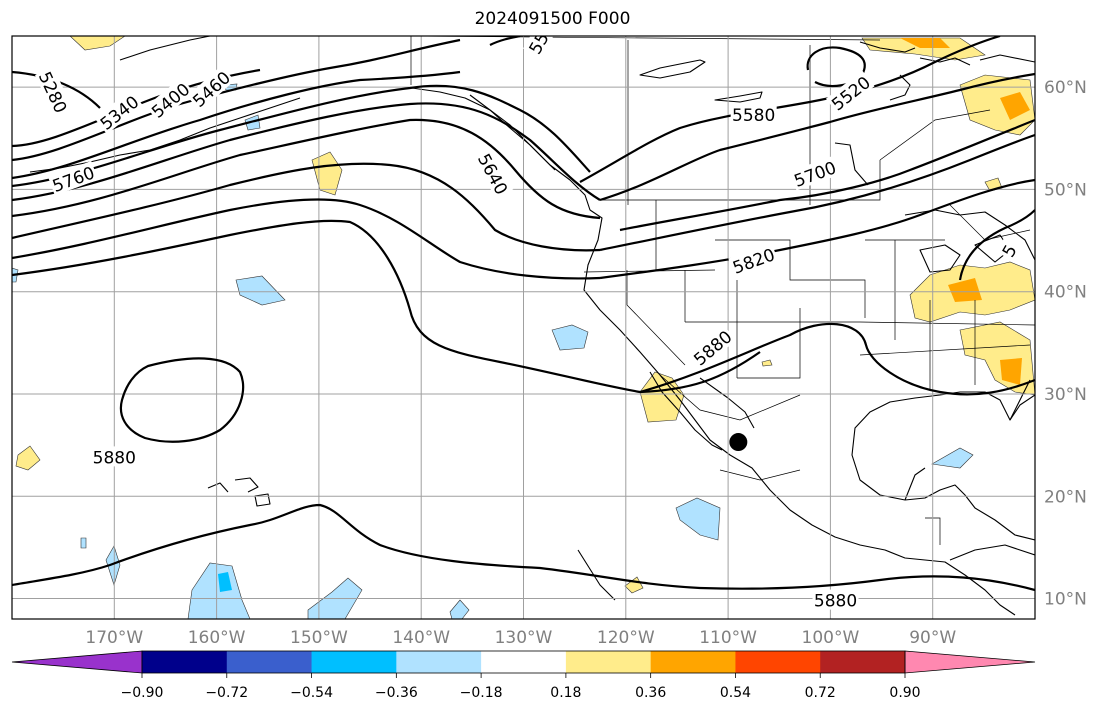 Image resolution: width=1105 pixels, height=712 pixels. What do you see at coordinates (1065, 88) in the screenshot?
I see `latitude-tick-label: 60°N` at bounding box center [1065, 88].